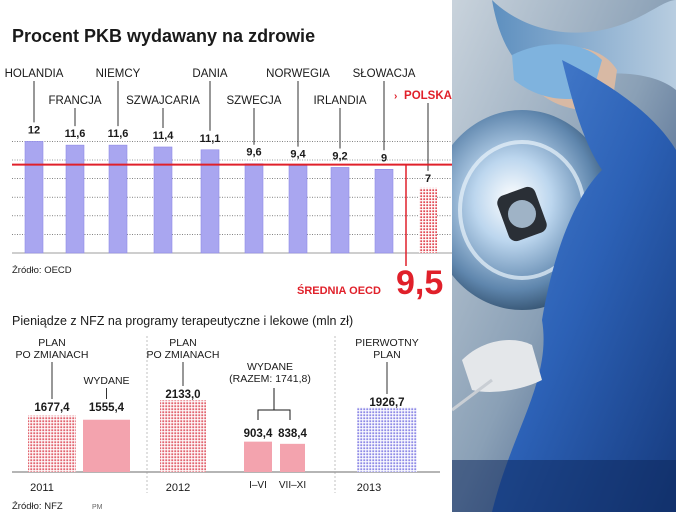  I want to click on surgical-instrument, so click(472, 395).